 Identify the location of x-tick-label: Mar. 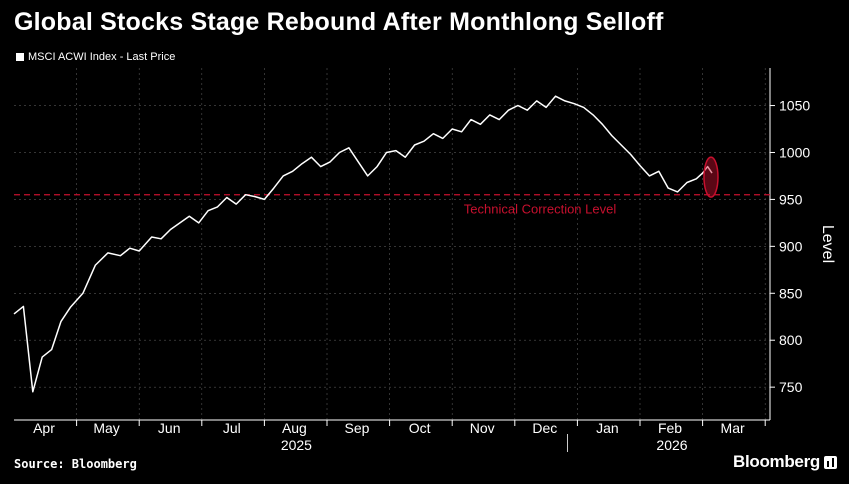
(733, 428).